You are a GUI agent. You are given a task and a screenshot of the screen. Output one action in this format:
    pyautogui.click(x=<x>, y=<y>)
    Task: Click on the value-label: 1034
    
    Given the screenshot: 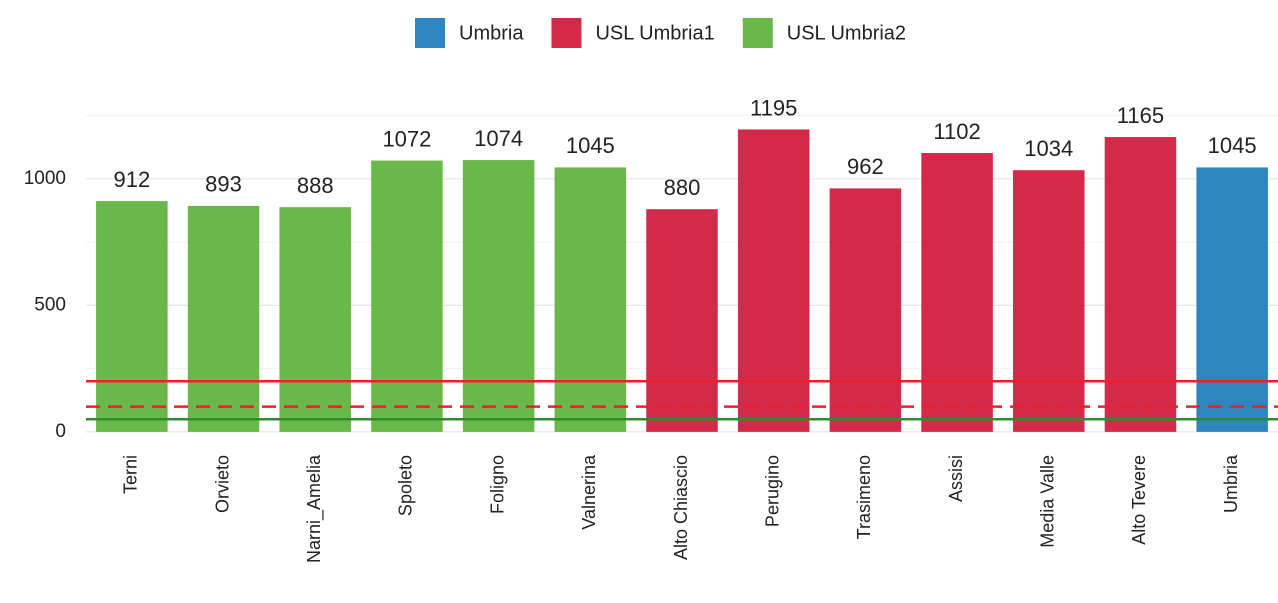 What is the action you would take?
    pyautogui.click(x=1048, y=148)
    